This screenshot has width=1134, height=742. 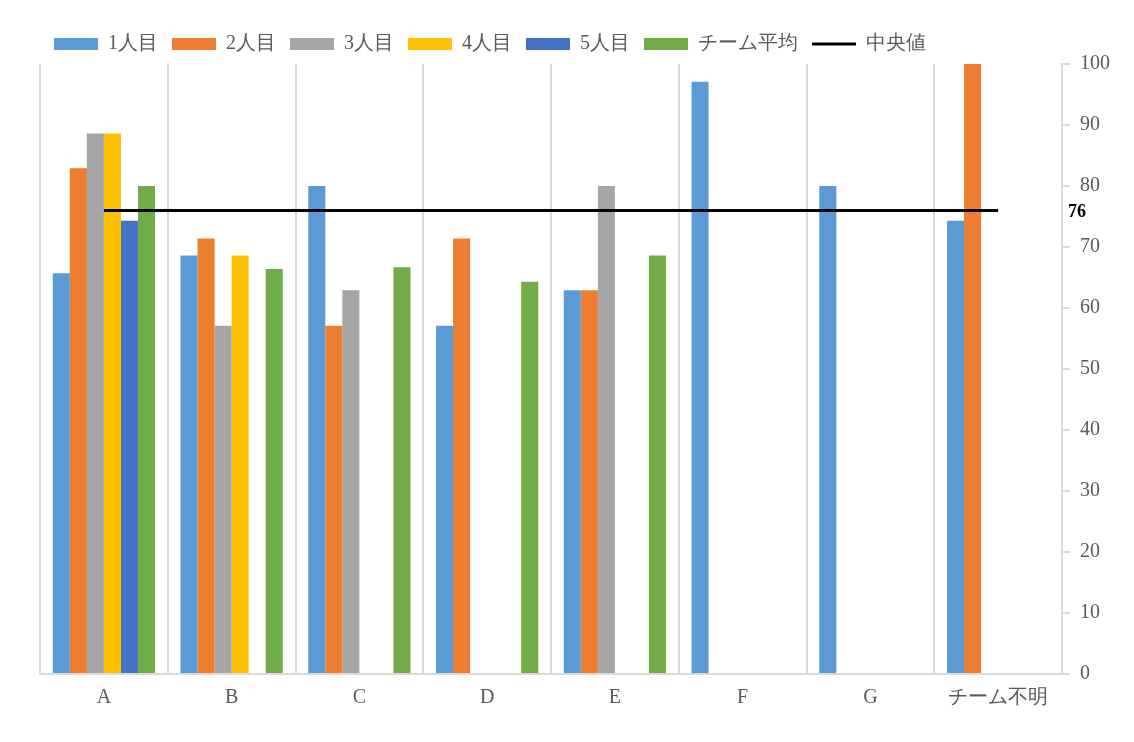 What do you see at coordinates (998, 696) in the screenshot?
I see `x-tick-label: チーム不明` at bounding box center [998, 696].